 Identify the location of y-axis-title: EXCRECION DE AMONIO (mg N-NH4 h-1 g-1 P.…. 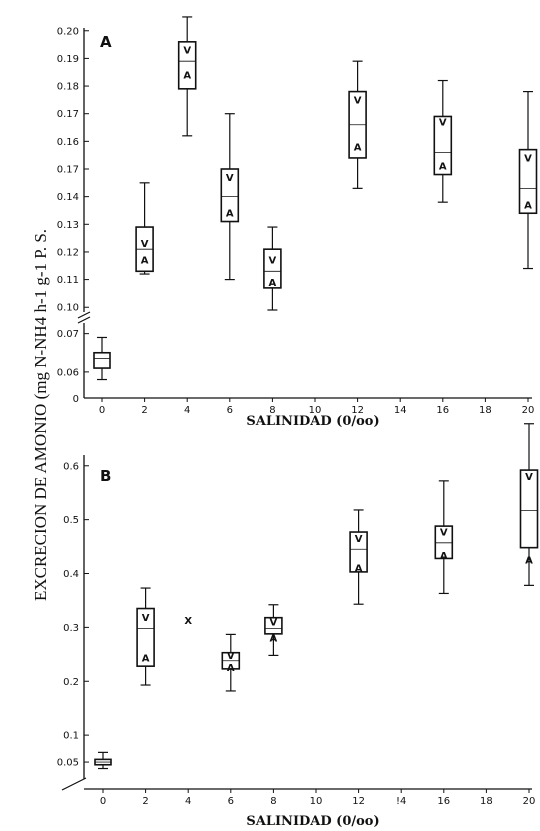
(40, 415).